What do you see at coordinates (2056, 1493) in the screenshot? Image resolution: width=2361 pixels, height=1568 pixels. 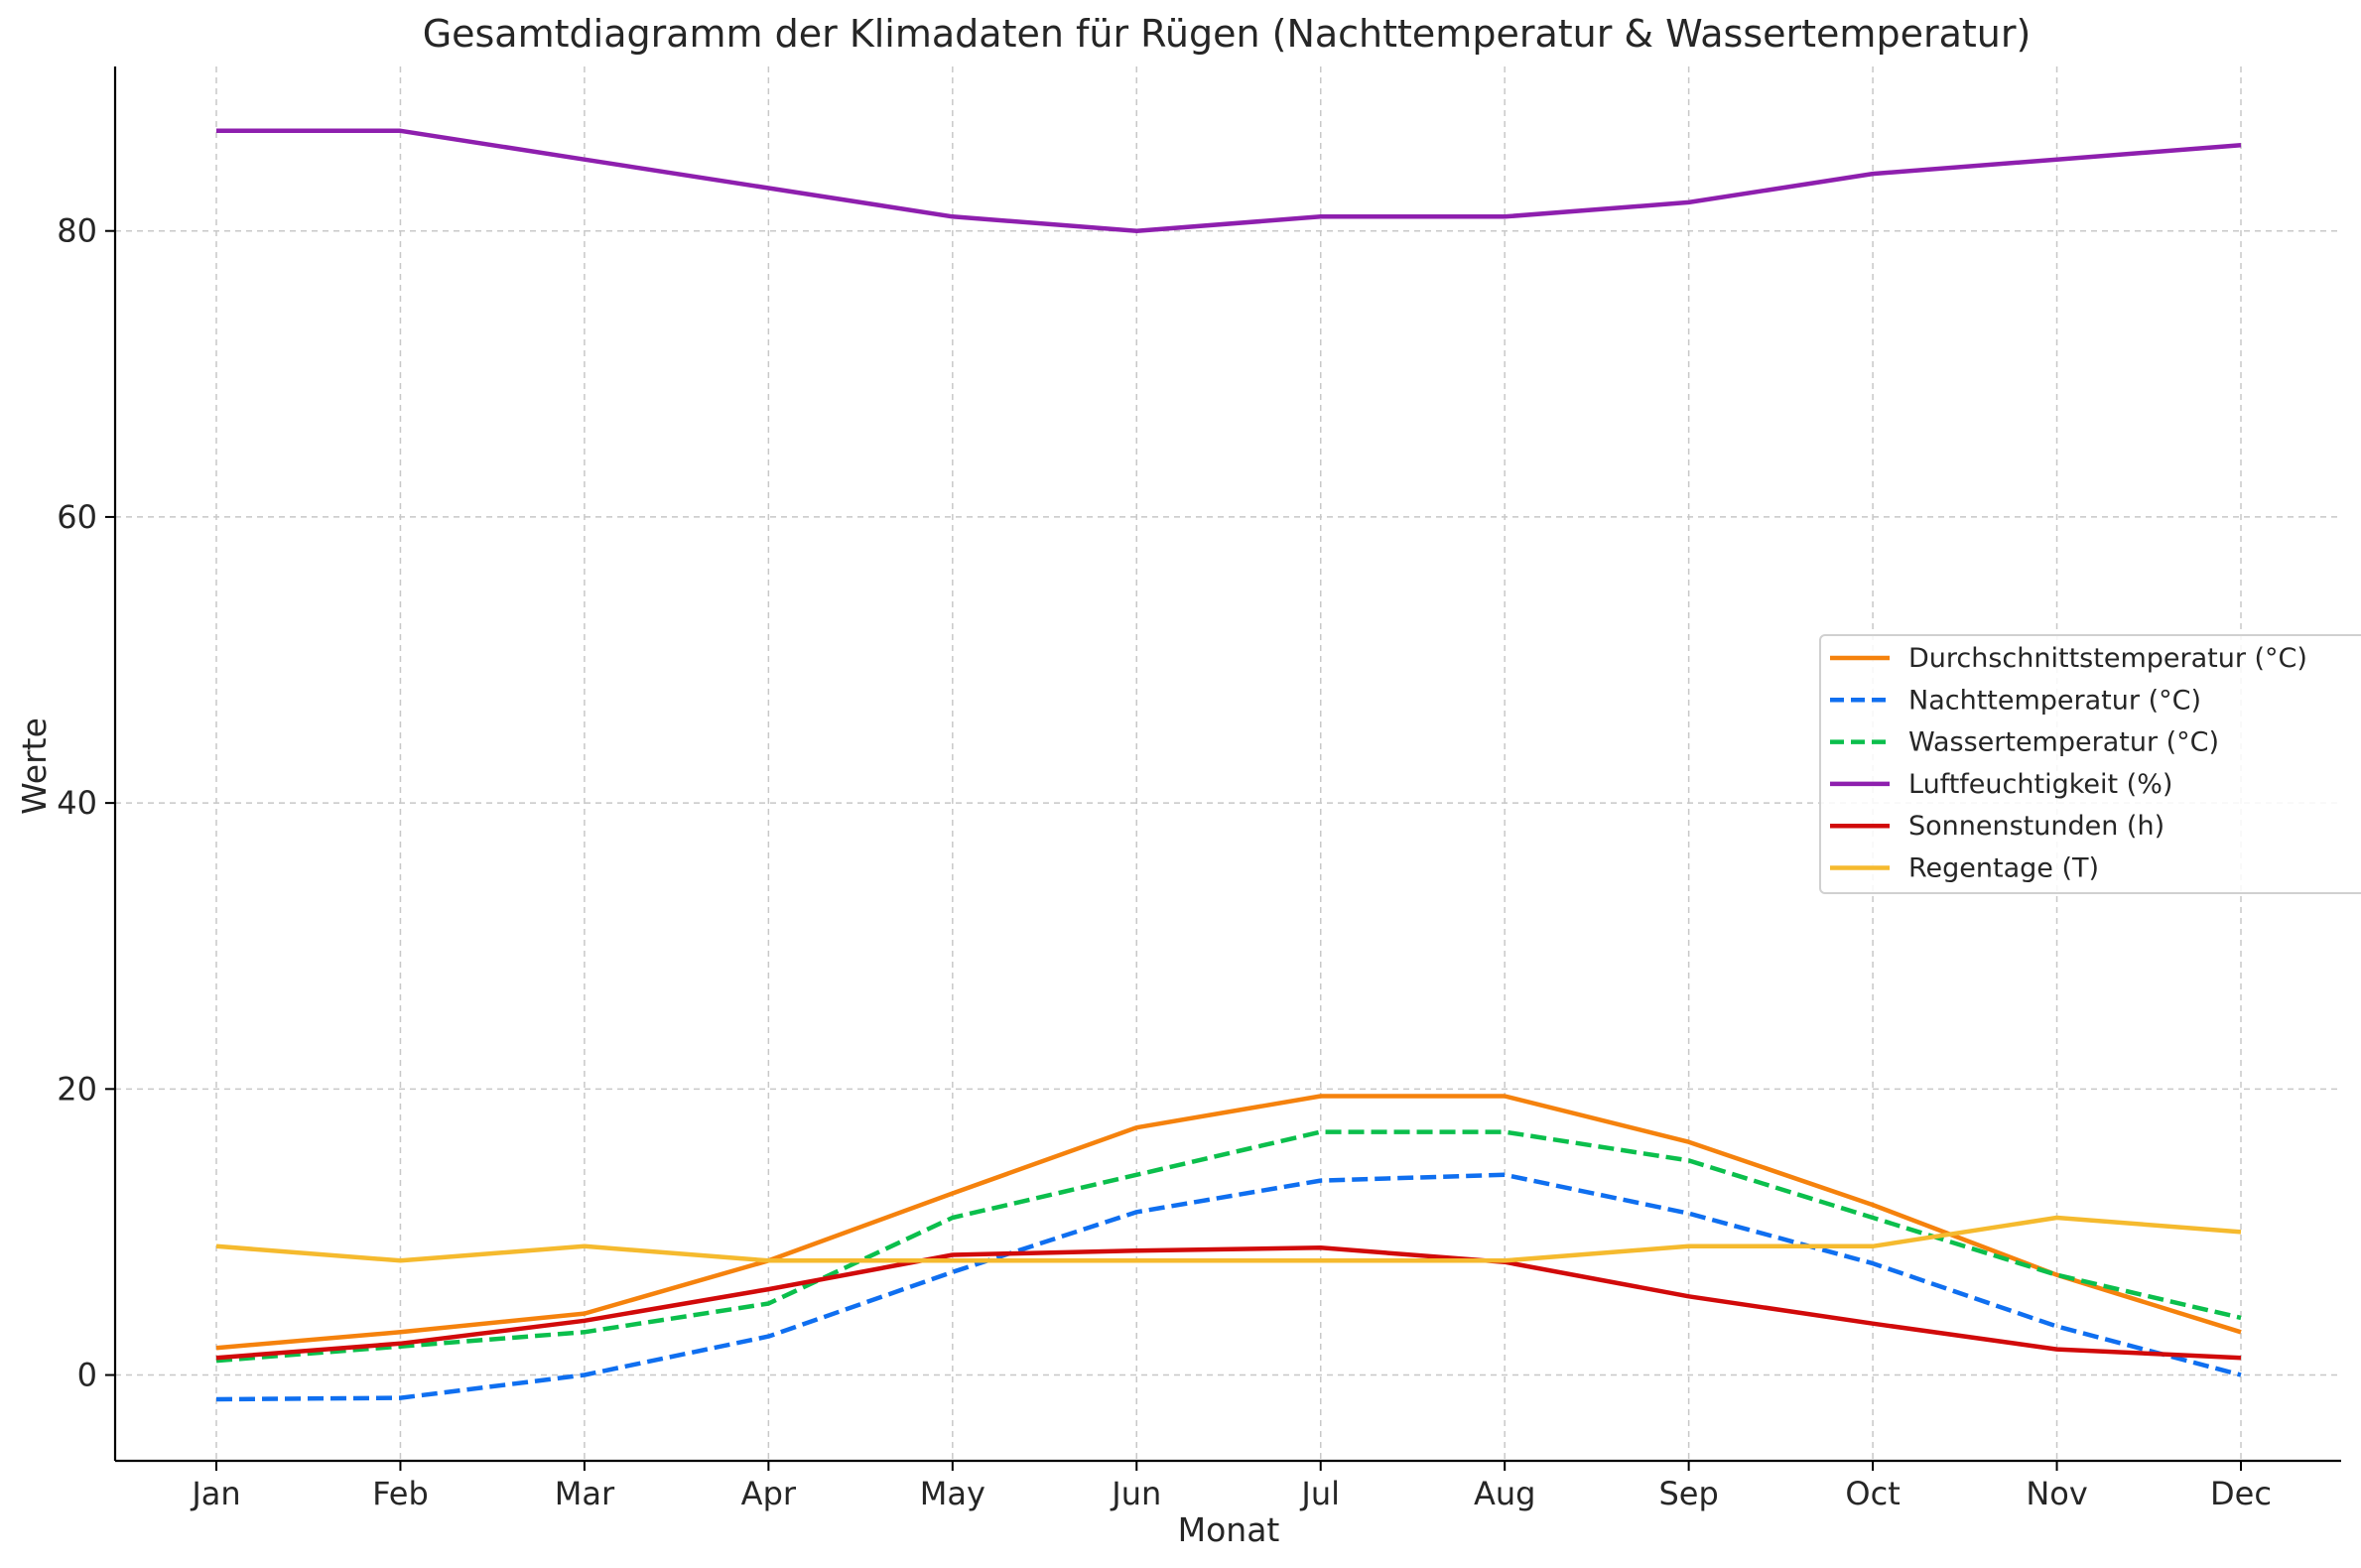 I see `x-tick-label: Nov` at bounding box center [2056, 1493].